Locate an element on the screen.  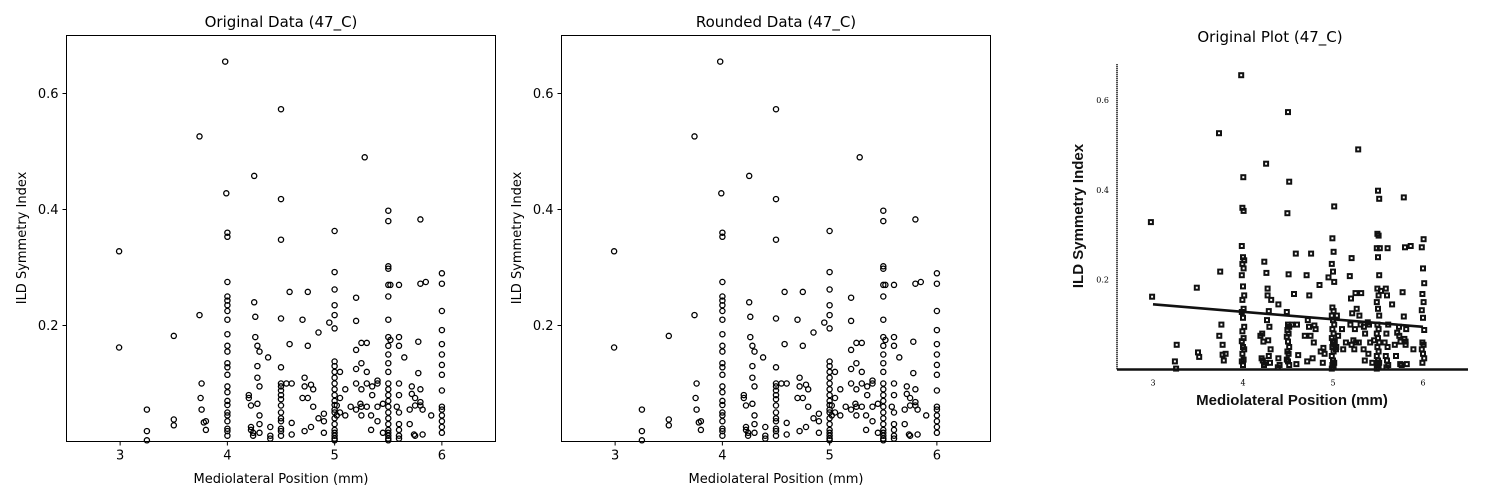
y-axis-label: ILD Symmetry Index is located at coordinates (1078, 215).